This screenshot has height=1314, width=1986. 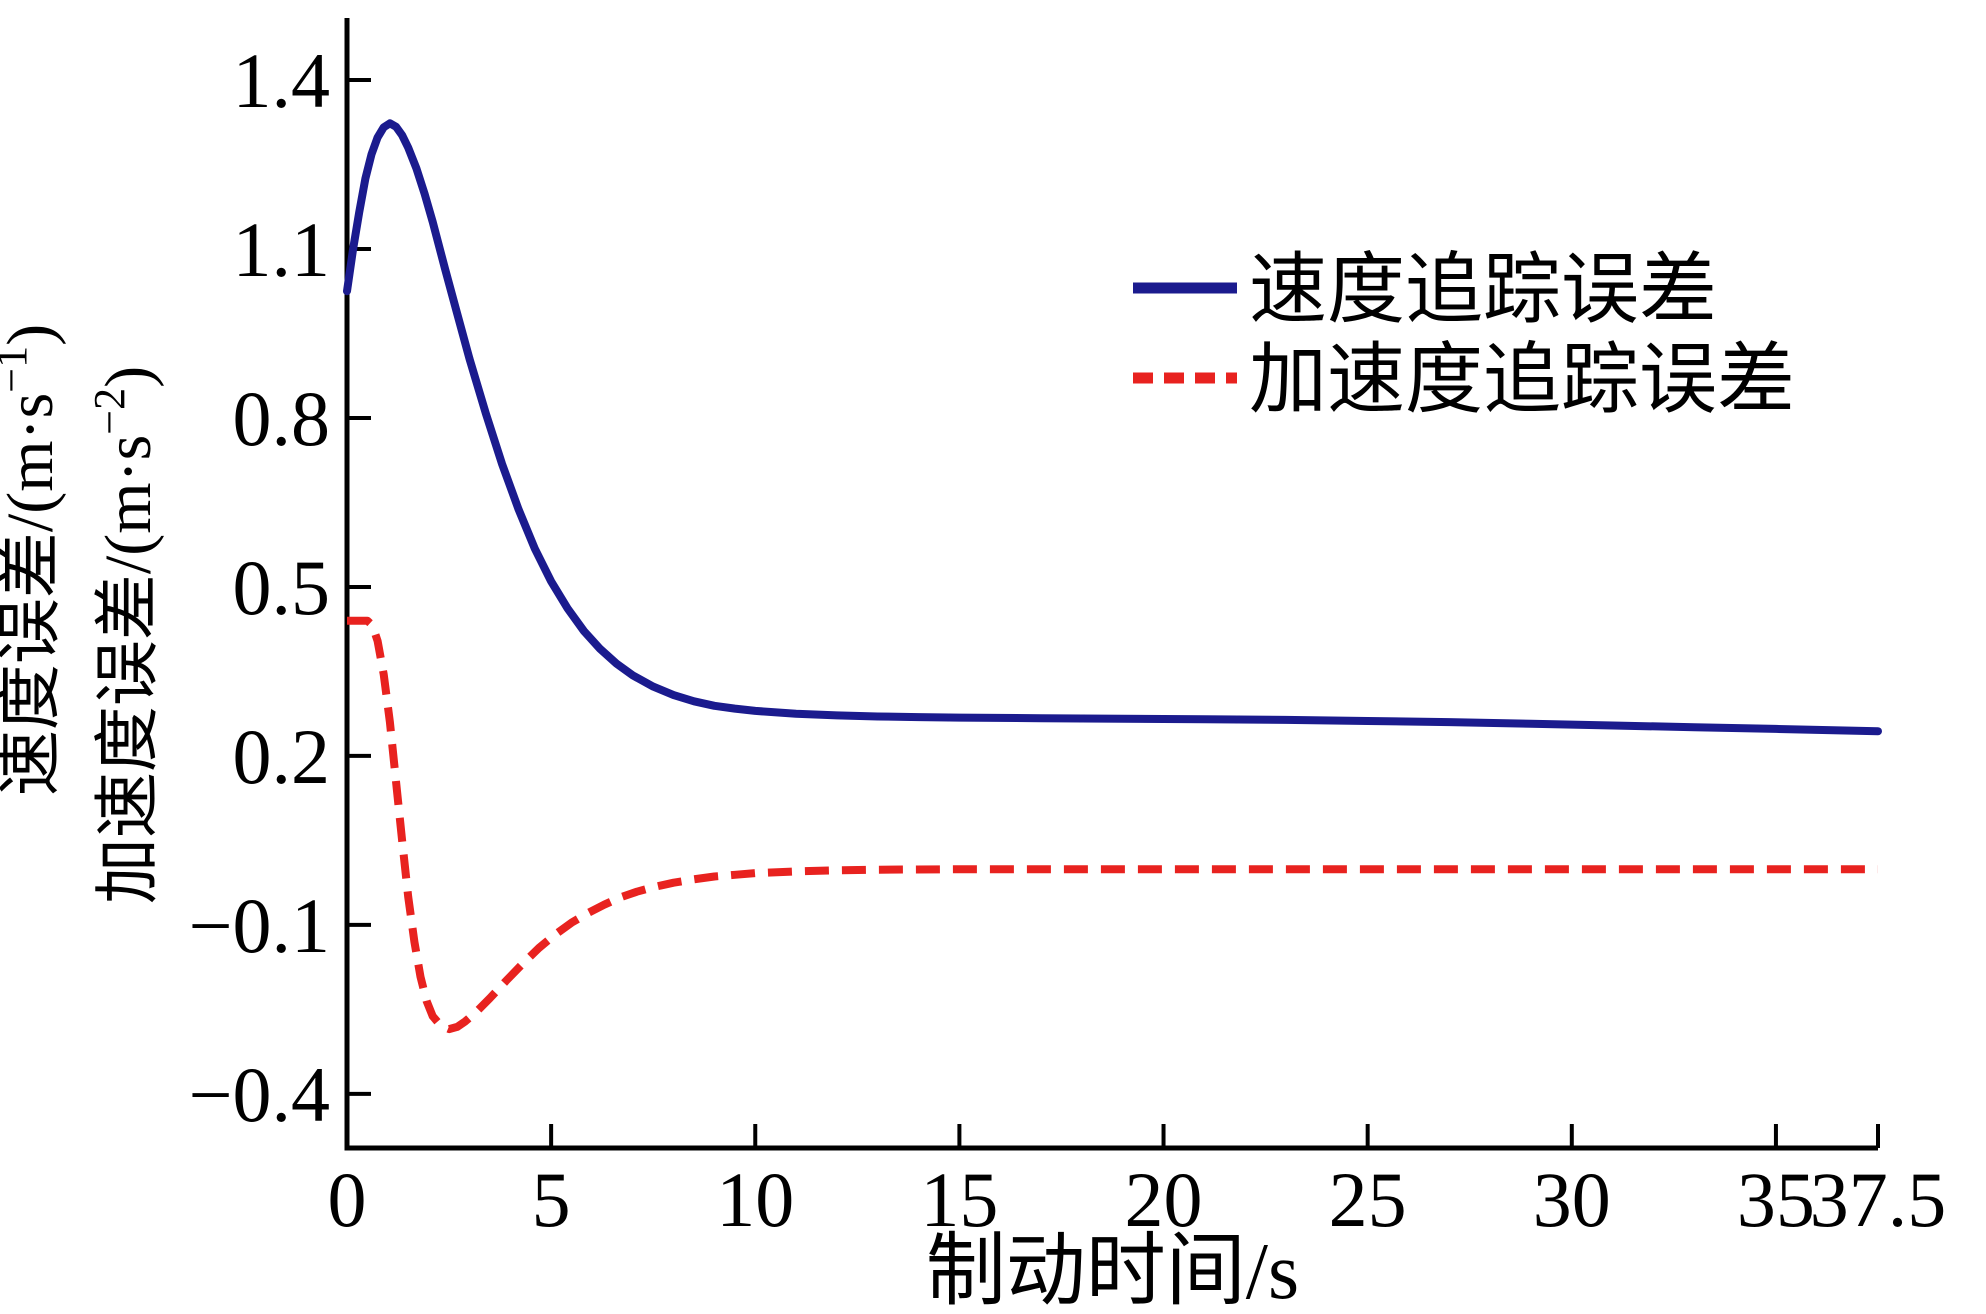 I want to click on legend-entry-velocity: 速度追踪误差, so click(x=1425, y=289).